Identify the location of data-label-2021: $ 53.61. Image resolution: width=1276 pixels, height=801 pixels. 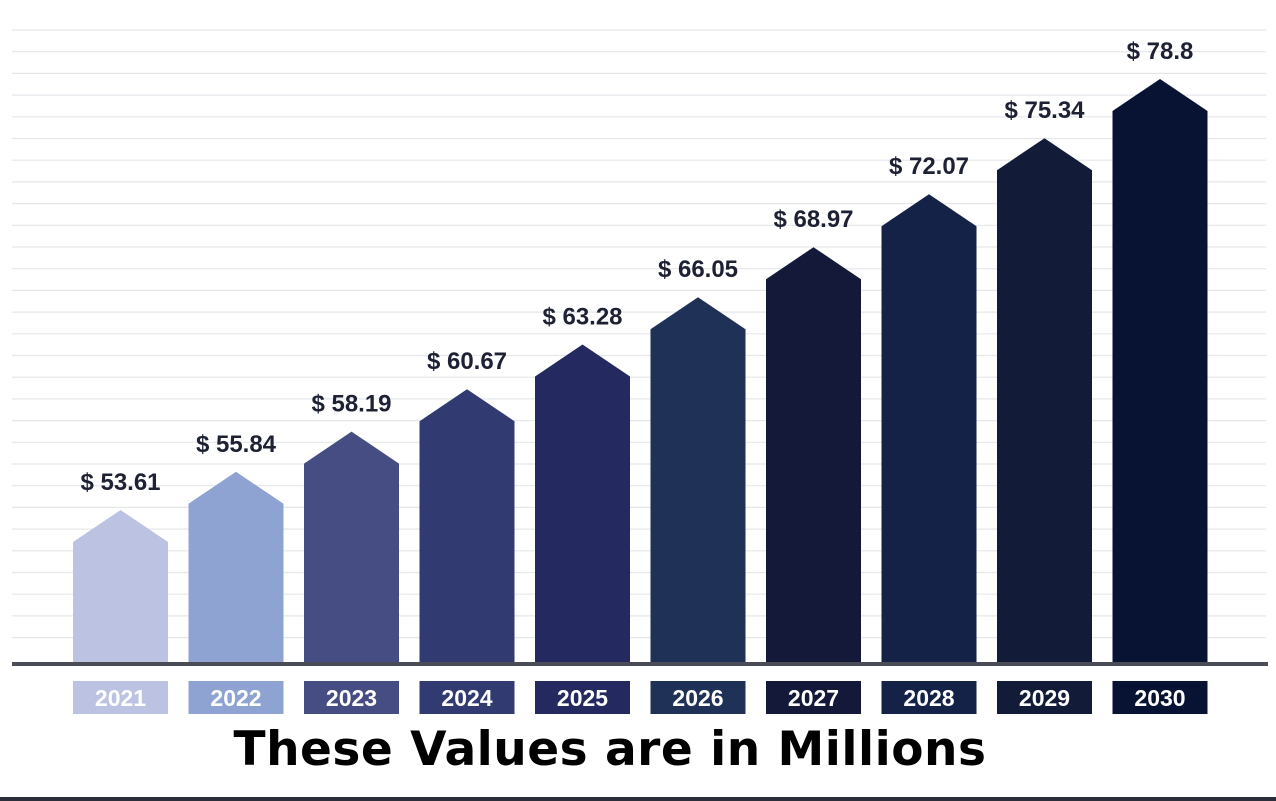
(120, 482).